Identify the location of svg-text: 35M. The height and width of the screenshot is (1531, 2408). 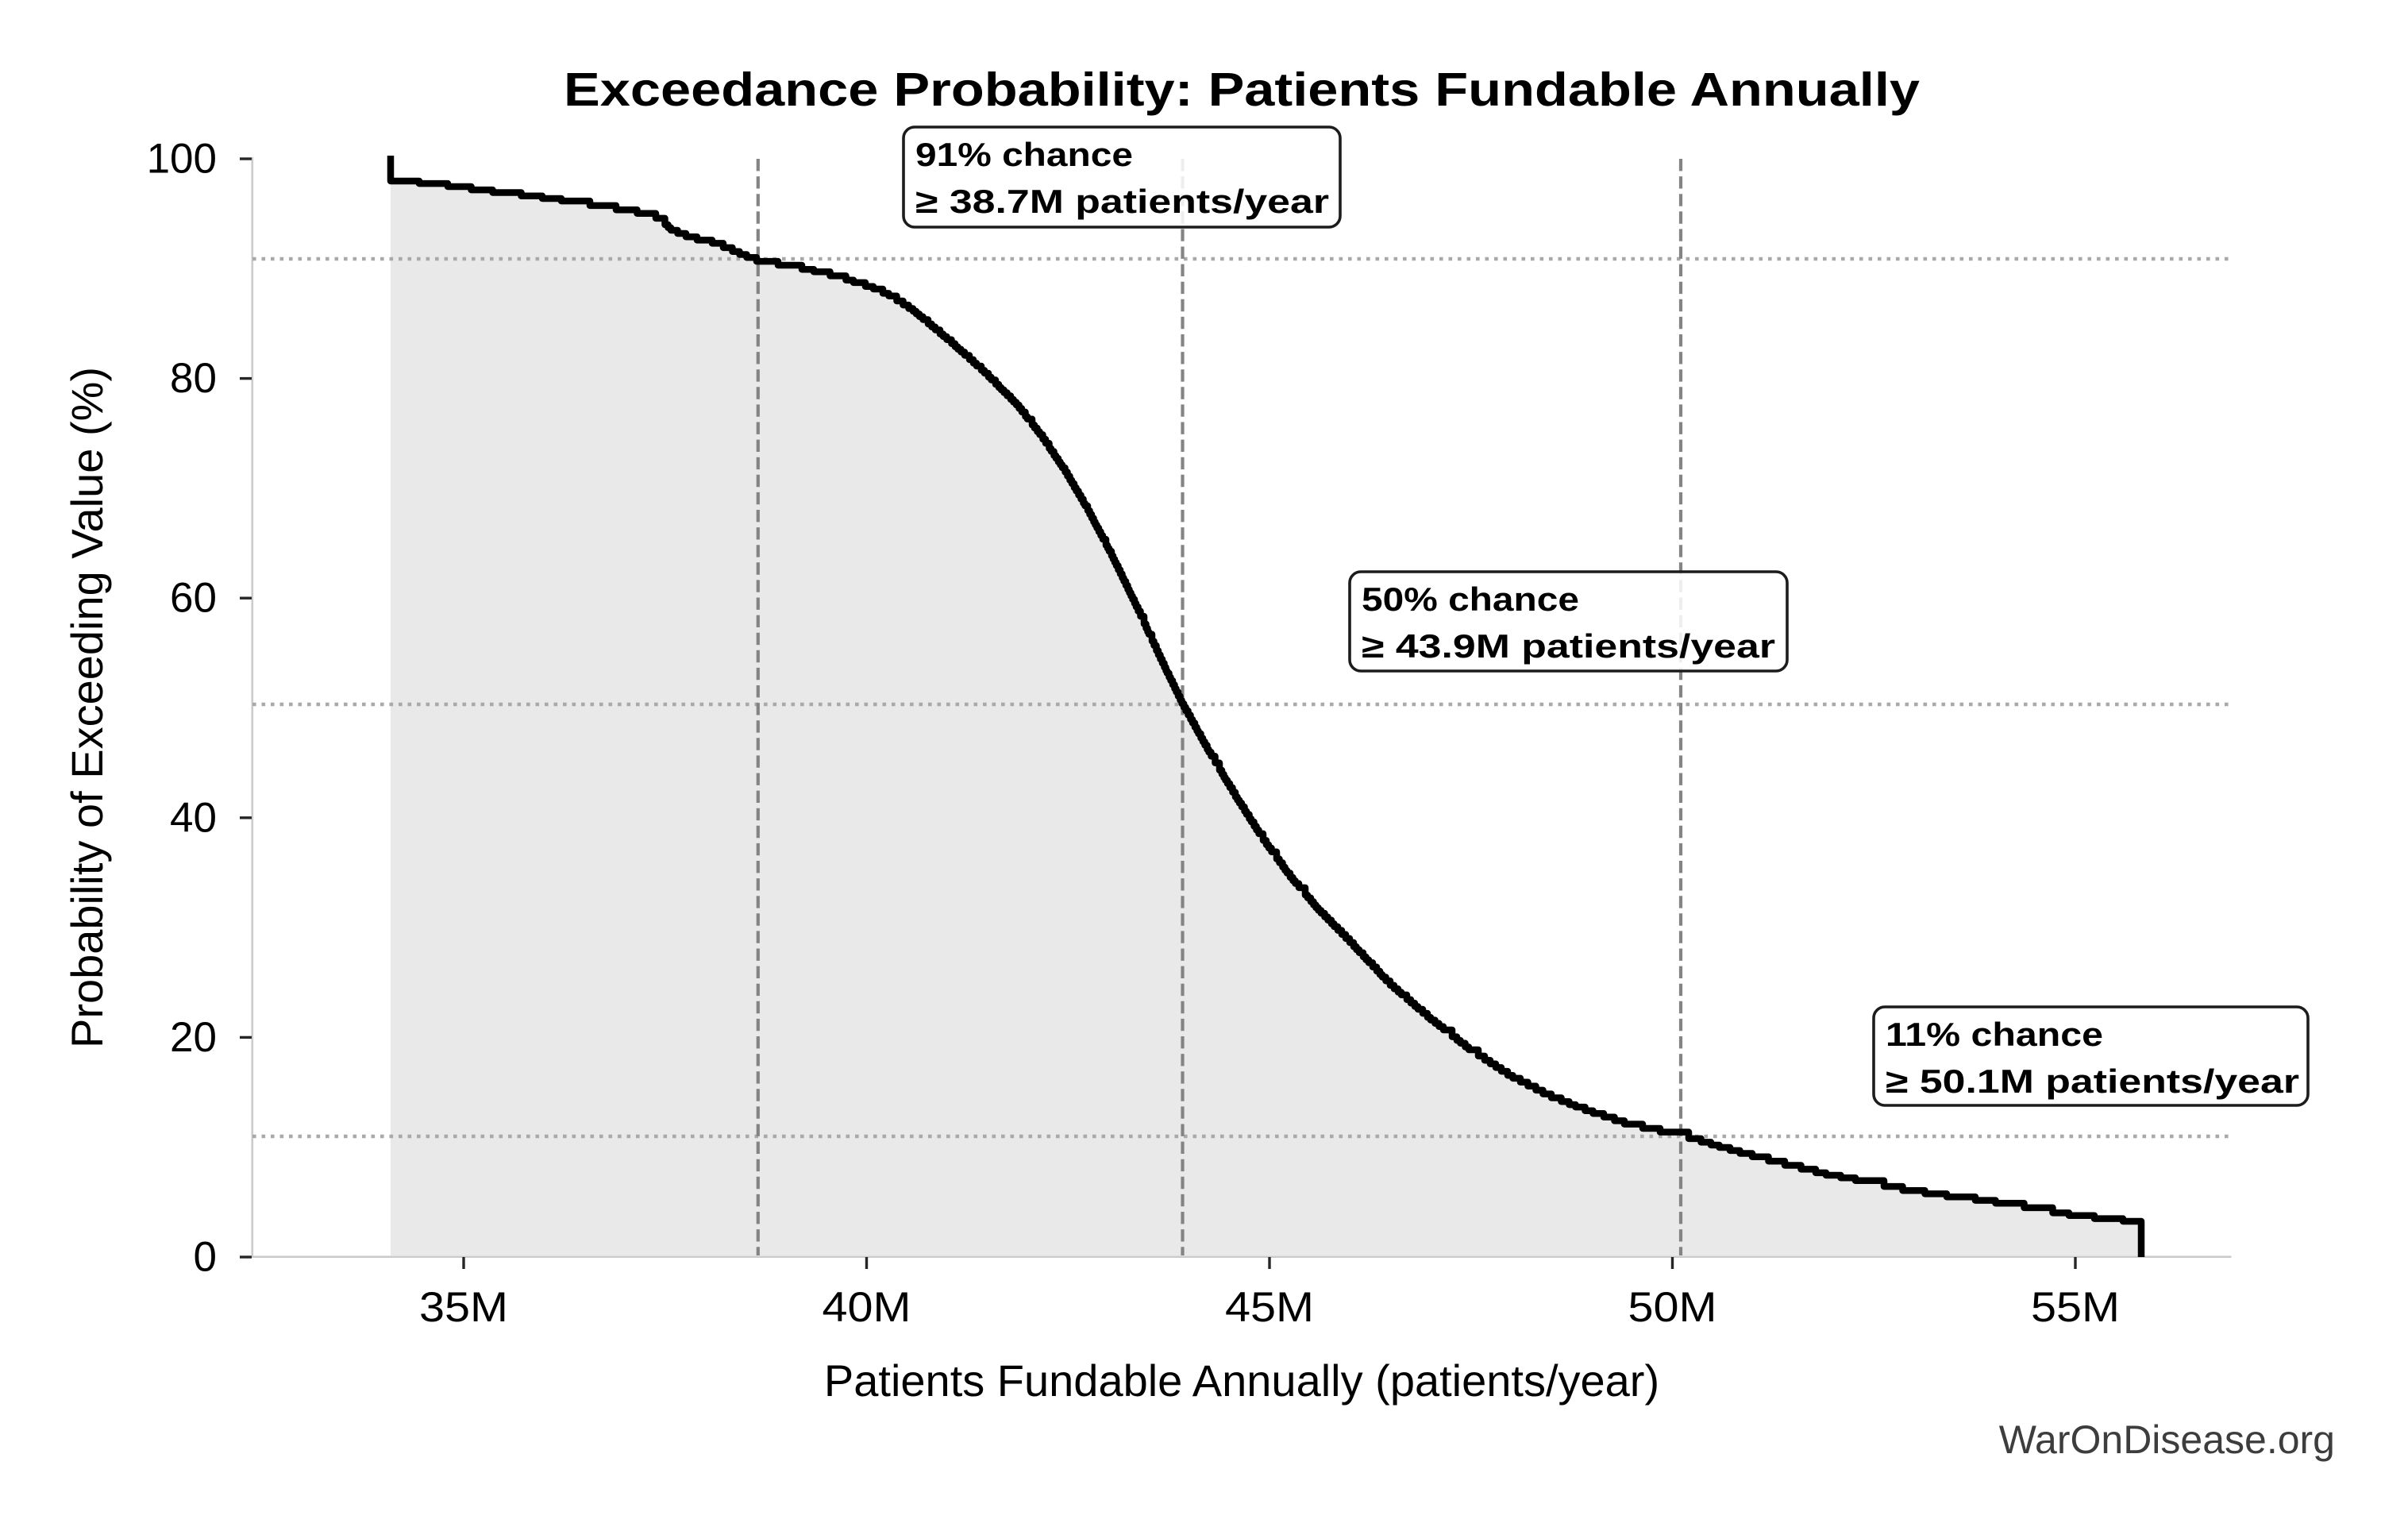
(463, 1307).